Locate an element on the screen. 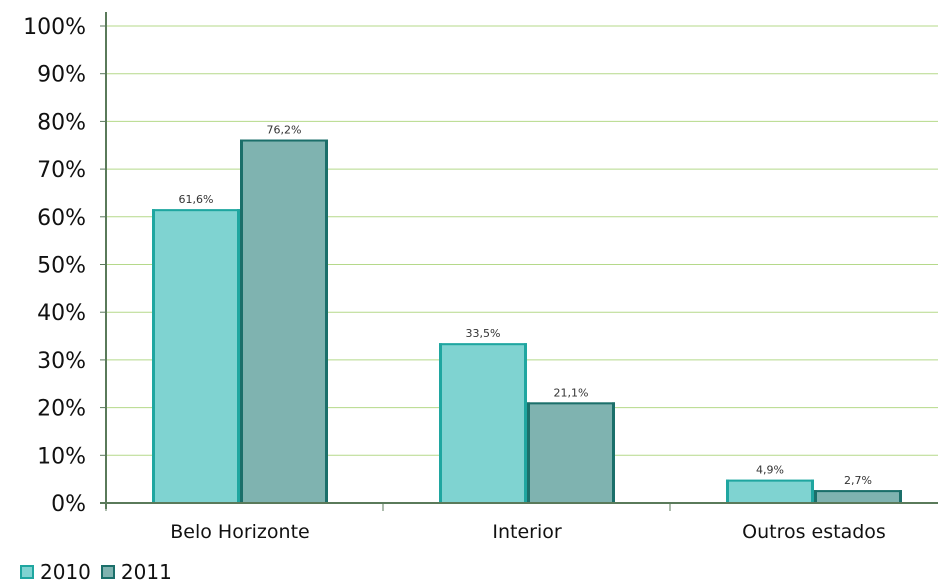  data-label-2010-1: 33,5% is located at coordinates (483, 333).